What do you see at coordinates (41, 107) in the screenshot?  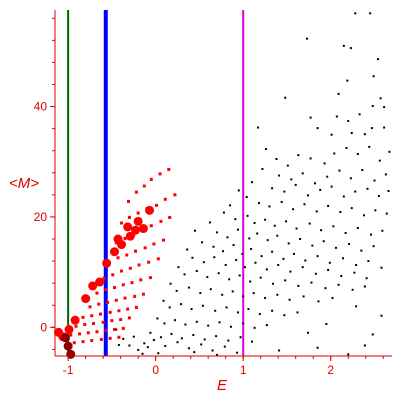 I see `y-tick-label: 40` at bounding box center [41, 107].